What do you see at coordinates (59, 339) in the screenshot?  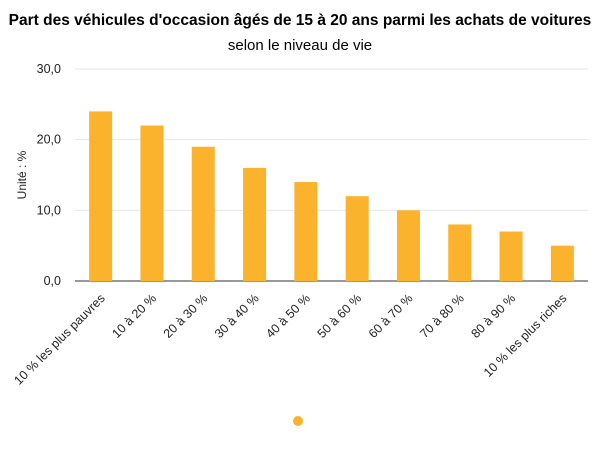 I see `x-tick-label: 10 % les plus pauvres` at bounding box center [59, 339].